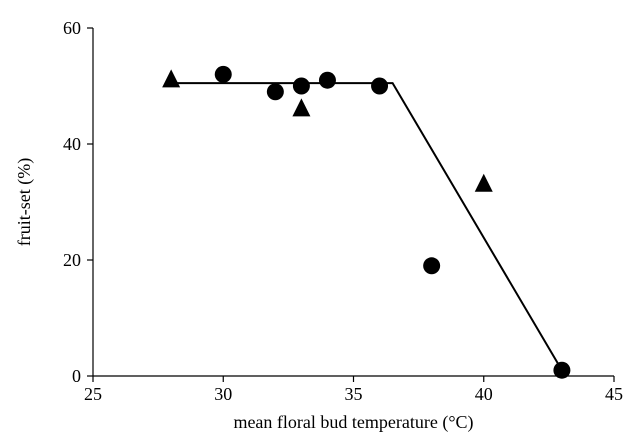 Image resolution: width=628 pixels, height=437 pixels. I want to click on x-tick-label: 45, so click(614, 394).